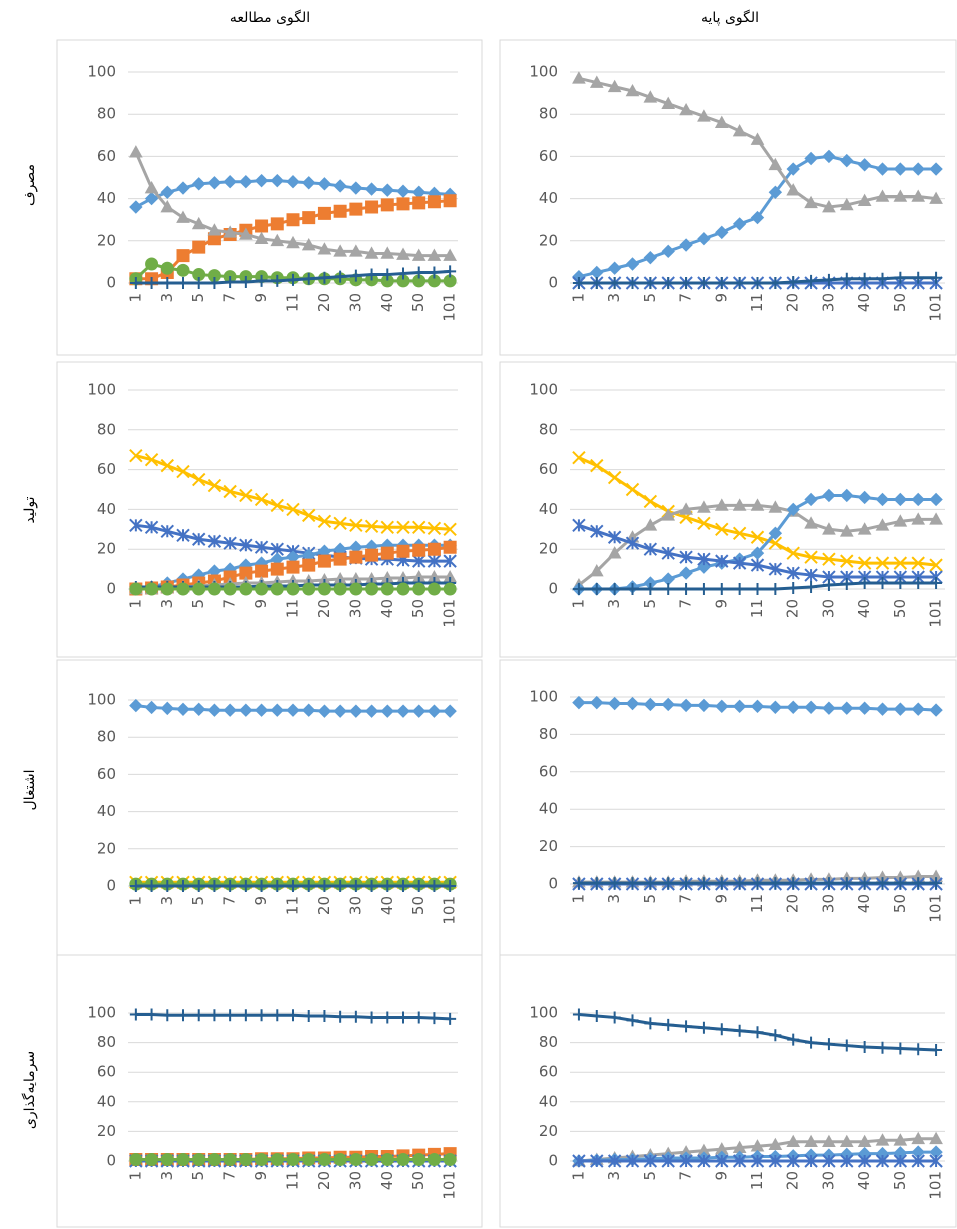  Describe the element at coordinates (101, 390) in the screenshot. I see `y-tick-label: 100` at that location.